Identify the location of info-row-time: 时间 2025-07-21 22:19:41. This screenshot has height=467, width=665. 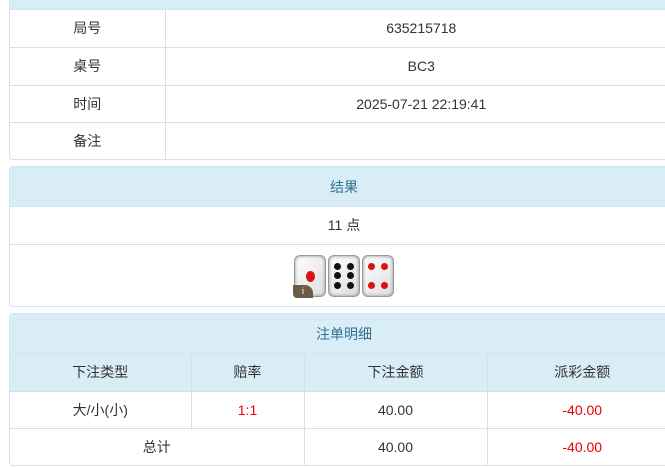
(337, 103).